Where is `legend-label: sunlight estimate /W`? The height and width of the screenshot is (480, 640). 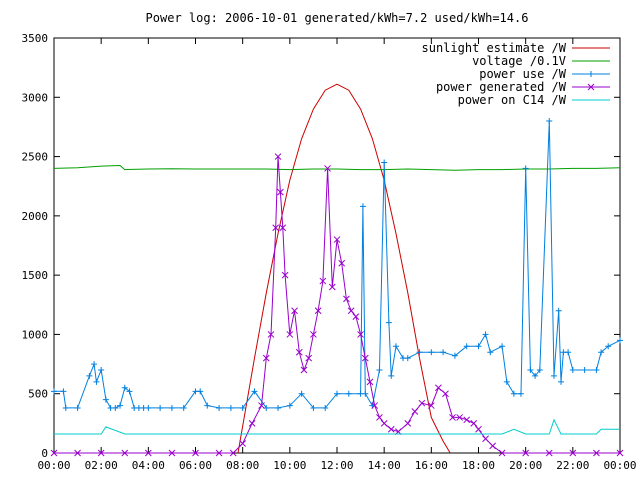 legend-label: sunlight estimate /W is located at coordinates (494, 48).